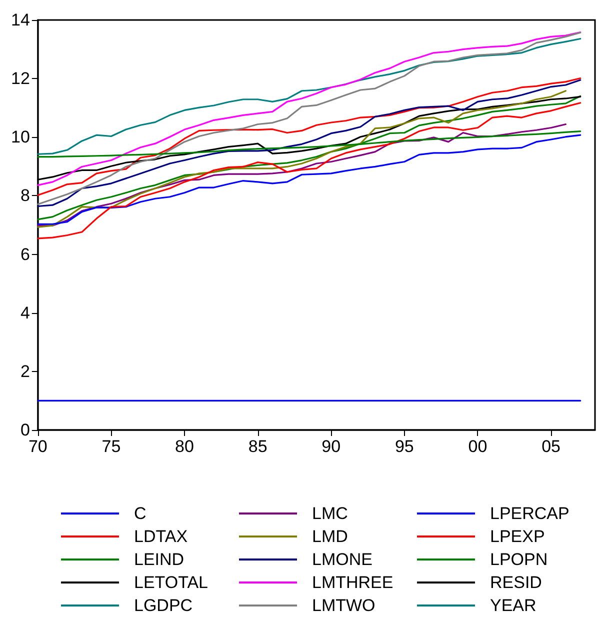 The height and width of the screenshot is (630, 606). I want to click on legend-label: LEIND, so click(159, 559).